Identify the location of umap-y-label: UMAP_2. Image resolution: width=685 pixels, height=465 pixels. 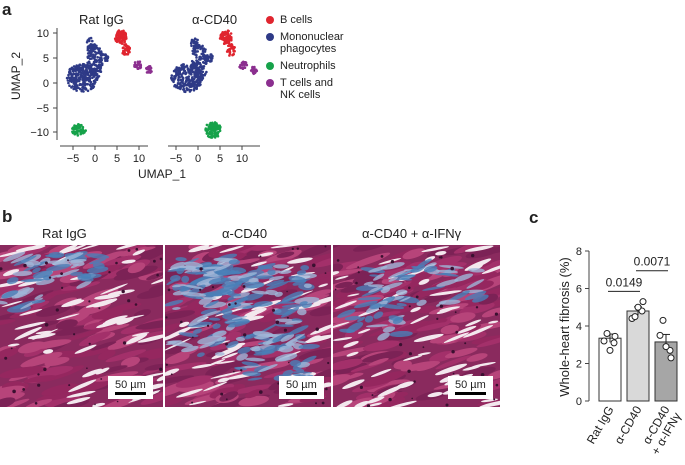
(16, 76).